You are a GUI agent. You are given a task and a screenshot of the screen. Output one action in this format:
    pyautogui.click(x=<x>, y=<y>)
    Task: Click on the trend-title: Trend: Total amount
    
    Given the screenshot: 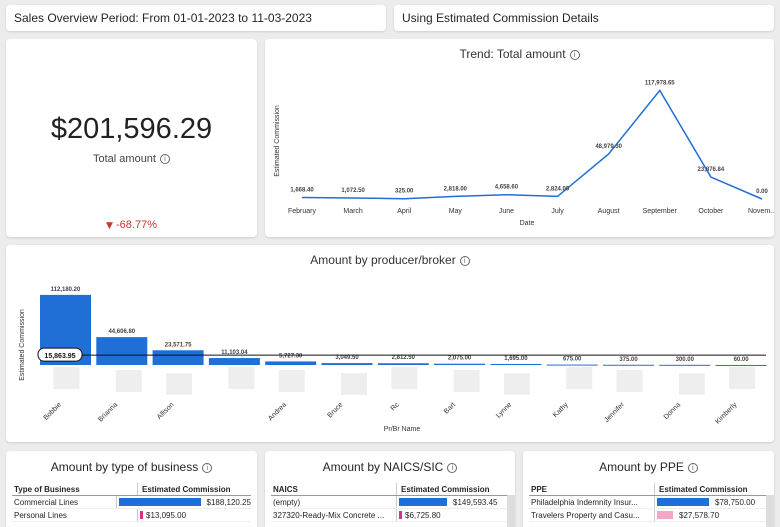 What is the action you would take?
    pyautogui.click(x=512, y=54)
    